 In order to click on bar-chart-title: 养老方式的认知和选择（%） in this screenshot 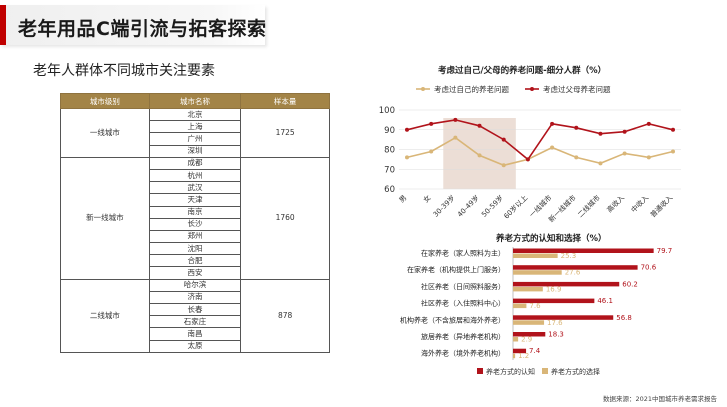, I will do `click(551, 239)`.